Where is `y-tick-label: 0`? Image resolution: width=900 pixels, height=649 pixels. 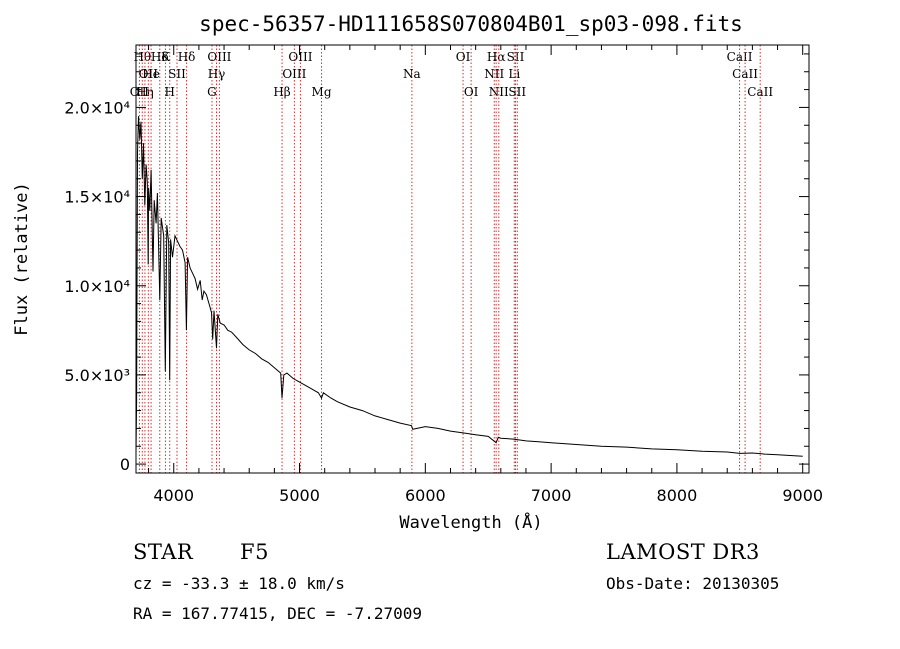
y-tick-label: 0 is located at coordinates (125, 464).